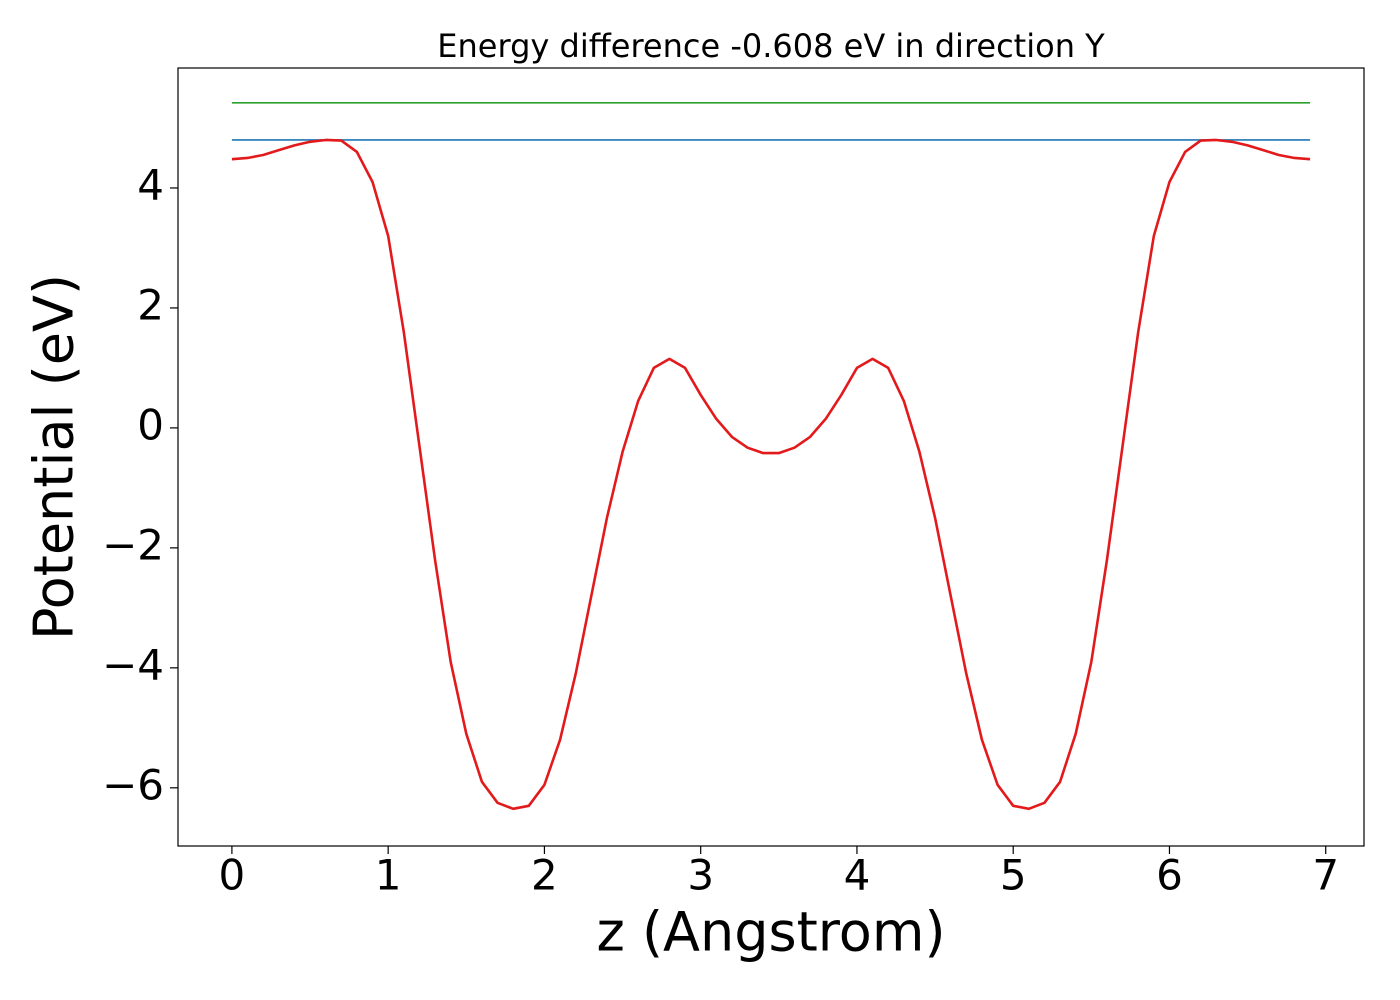  Describe the element at coordinates (1013, 875) in the screenshot. I see `x-tick-label: 5` at that location.